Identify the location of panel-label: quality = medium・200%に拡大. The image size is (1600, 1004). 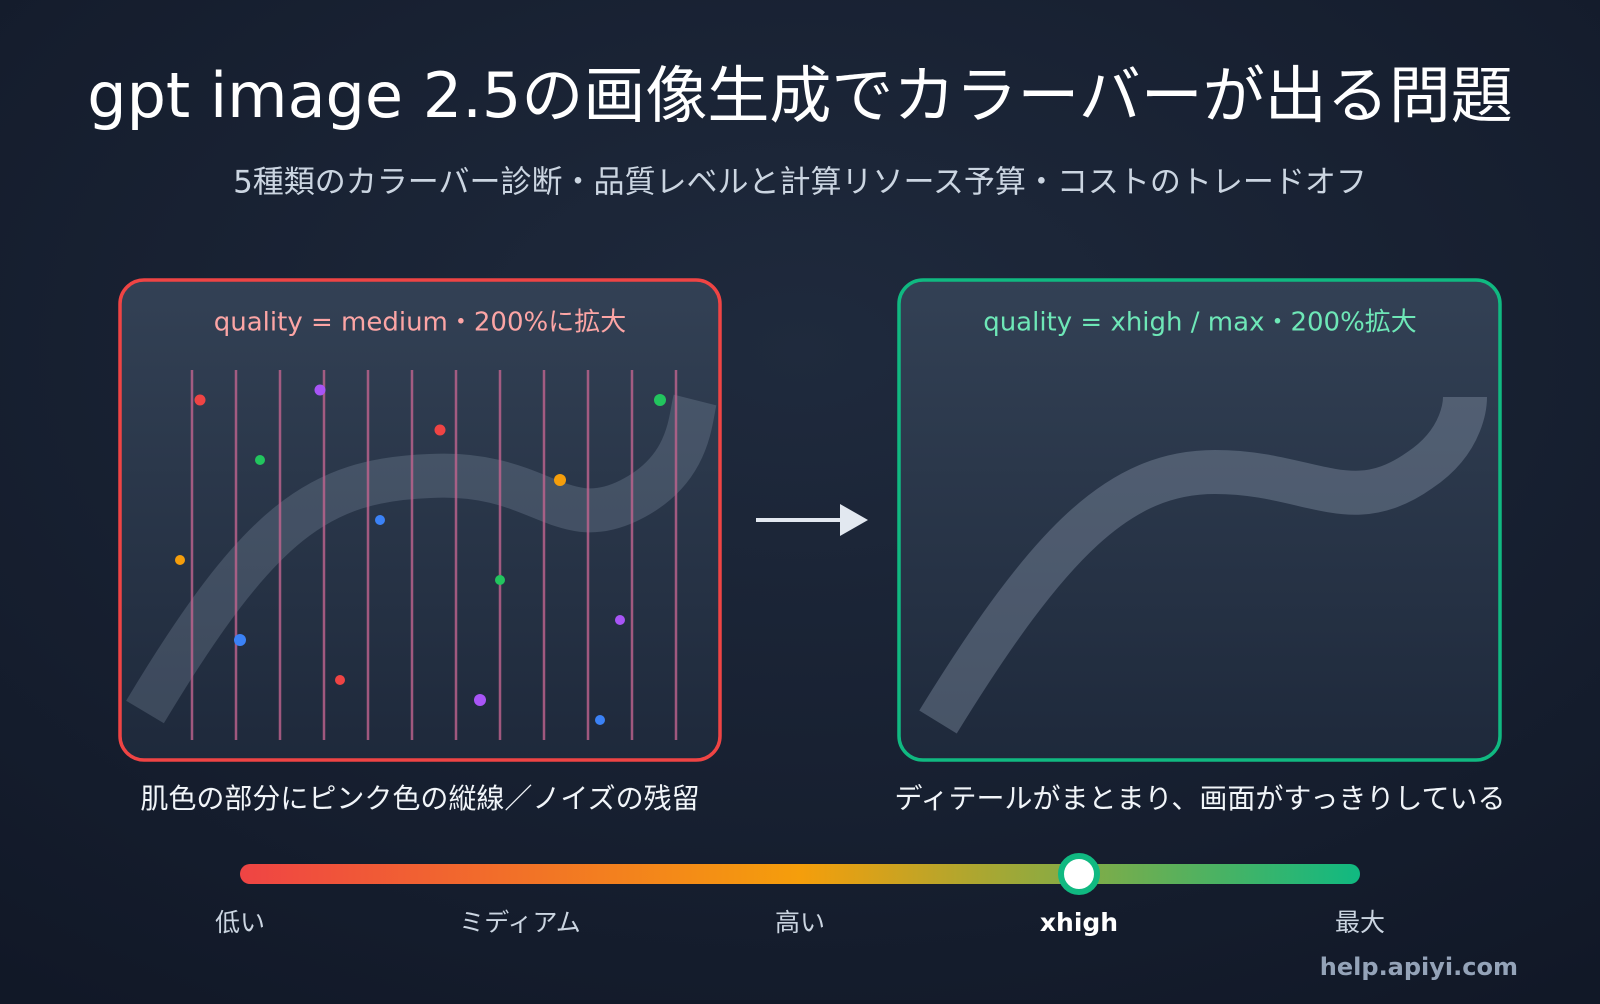
(420, 323).